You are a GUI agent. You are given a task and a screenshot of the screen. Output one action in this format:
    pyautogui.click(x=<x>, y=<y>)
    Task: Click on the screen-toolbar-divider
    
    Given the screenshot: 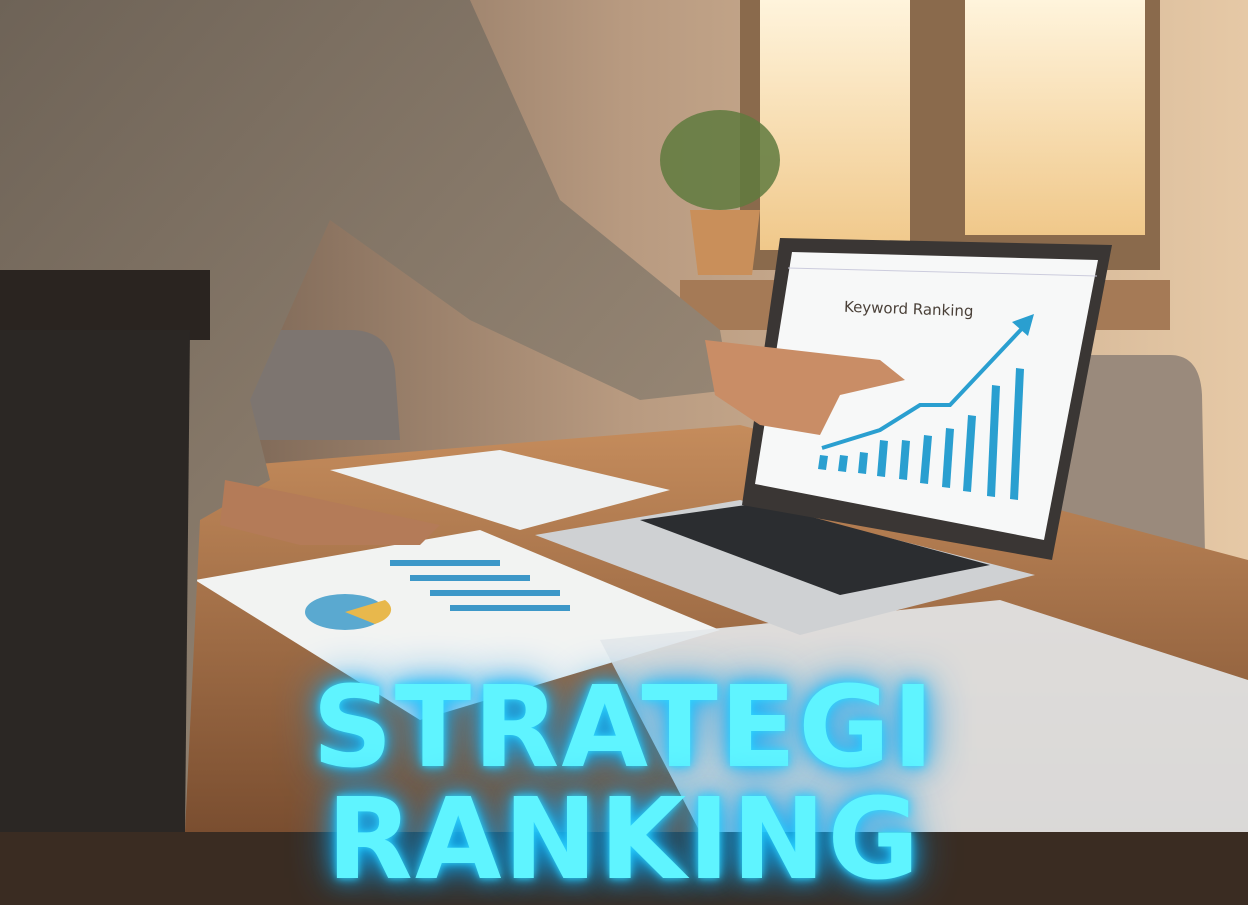 What is the action you would take?
    pyautogui.click(x=942, y=272)
    